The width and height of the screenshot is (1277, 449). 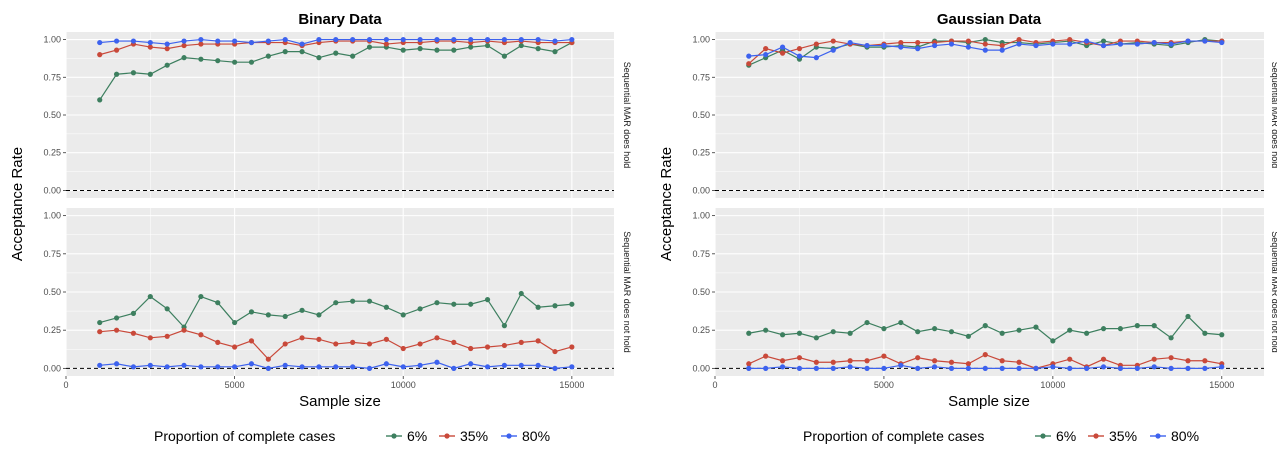 I want to click on x-tick-label: 10000, so click(x=1052, y=385).